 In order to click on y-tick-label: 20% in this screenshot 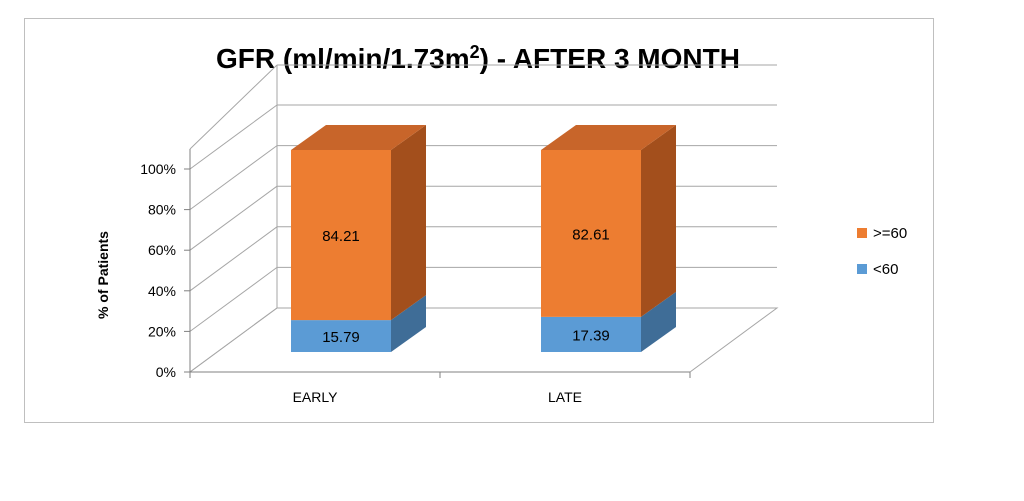, I will do `click(162, 331)`.